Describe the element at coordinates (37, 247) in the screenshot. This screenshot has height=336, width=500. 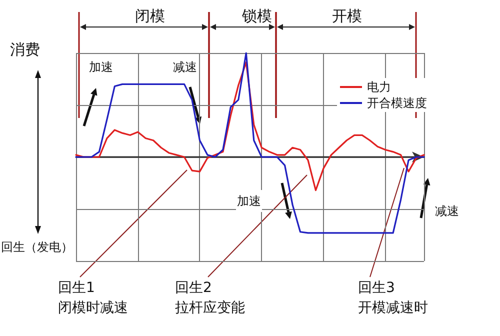
I see `text: 回生（发电）` at that location.